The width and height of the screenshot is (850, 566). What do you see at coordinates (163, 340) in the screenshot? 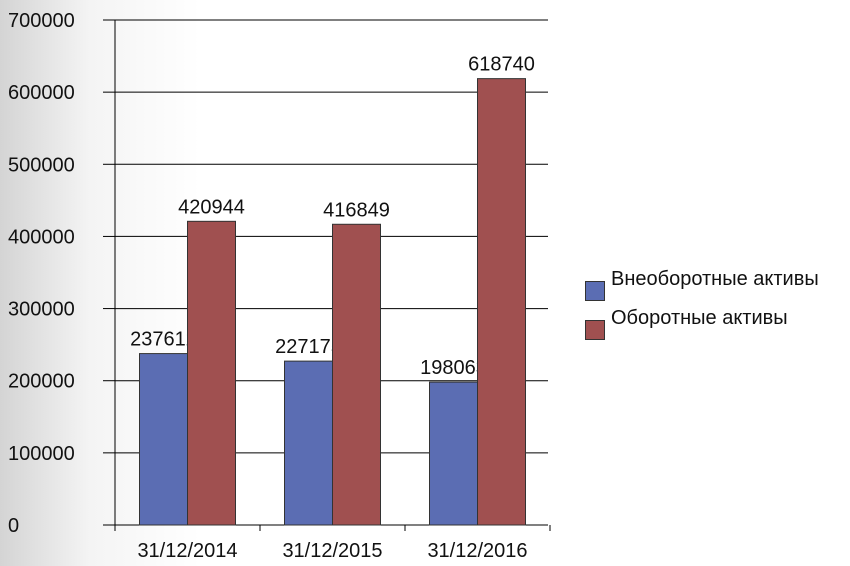
I see `value-label: 237612` at bounding box center [163, 340].